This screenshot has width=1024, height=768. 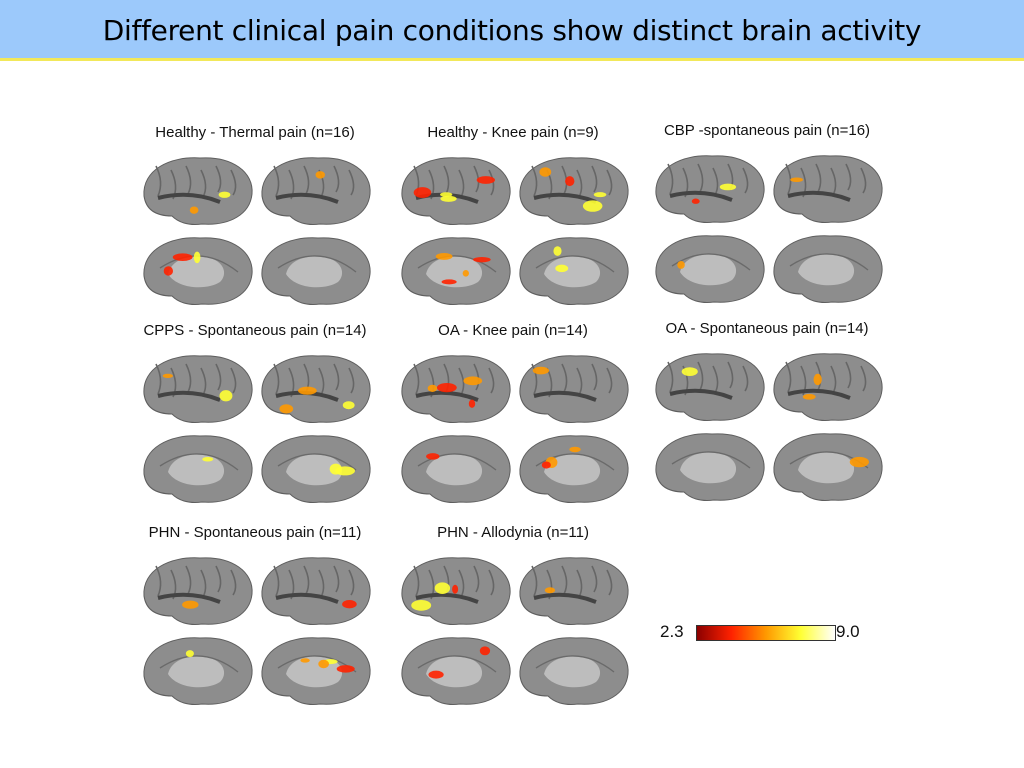 I want to click on panel-label: CBP -spontaneous pain (n=16), so click(x=767, y=130).